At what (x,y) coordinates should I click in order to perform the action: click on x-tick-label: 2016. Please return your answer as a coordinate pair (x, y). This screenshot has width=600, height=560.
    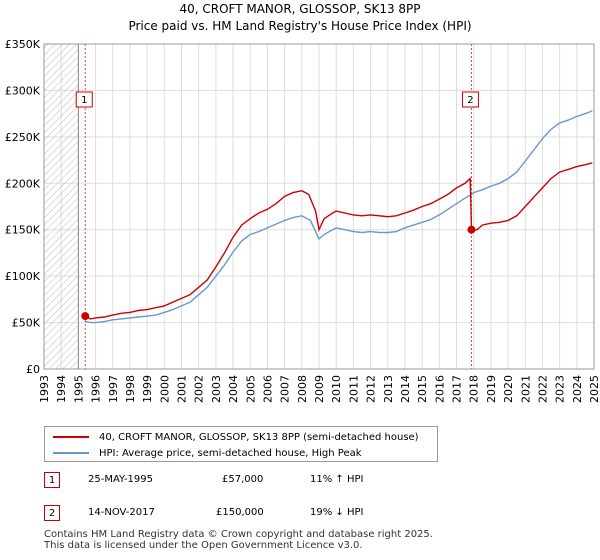
    Looking at the image, I should click on (439, 389).